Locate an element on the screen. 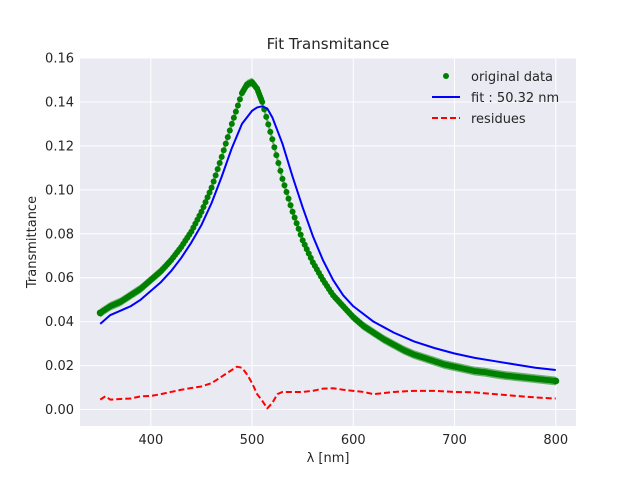 Image resolution: width=640 pixels, height=480 pixels. chart-title: Fit Transmitance is located at coordinates (328, 44).